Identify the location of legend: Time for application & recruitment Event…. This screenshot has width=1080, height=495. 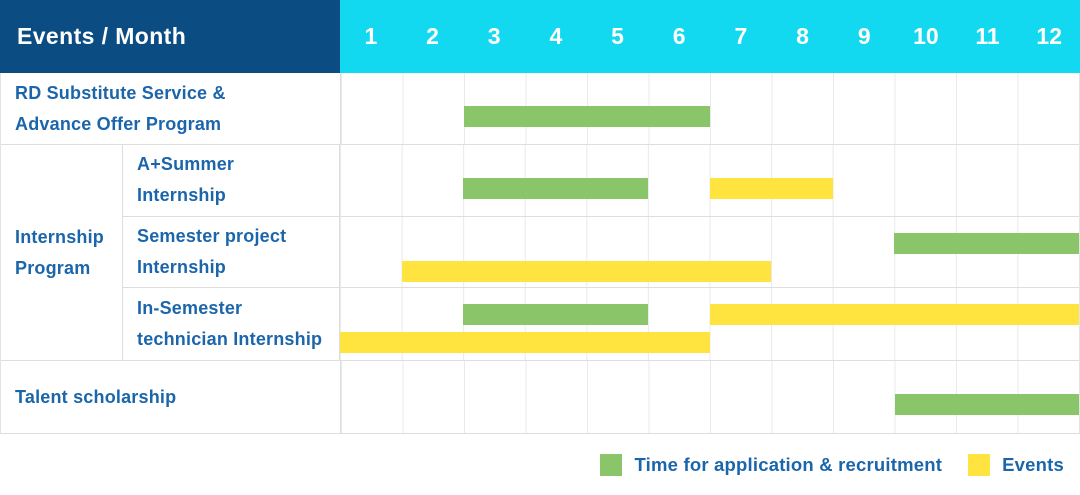
(540, 464).